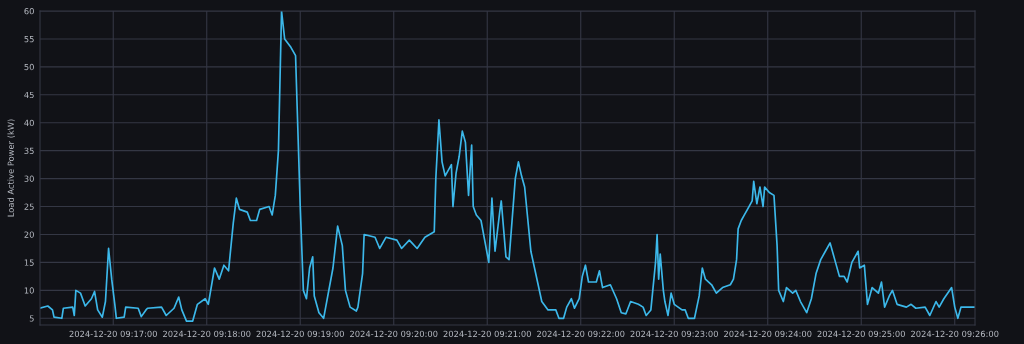  I want to click on y-tick-label: 5, so click(31, 318).